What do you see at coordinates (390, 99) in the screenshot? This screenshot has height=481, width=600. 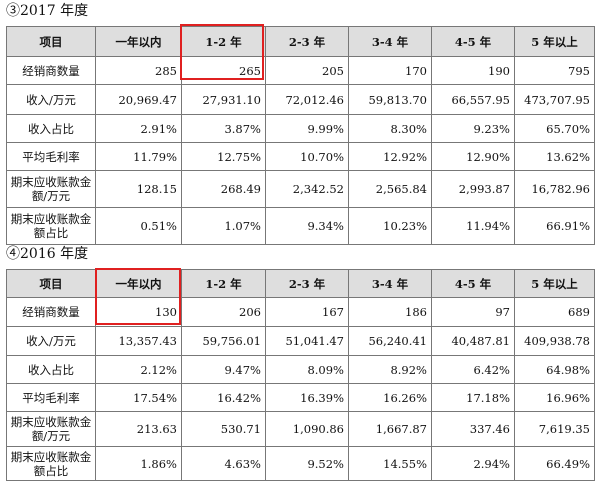 I see `table-cell: 59,813.70` at bounding box center [390, 99].